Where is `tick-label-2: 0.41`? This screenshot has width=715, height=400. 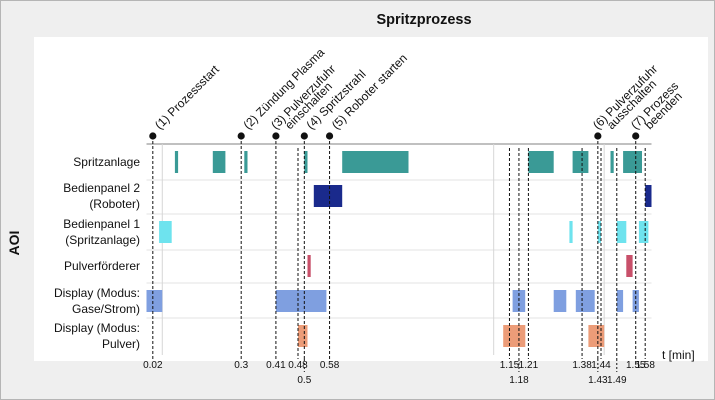 tick-label-2: 0.41 is located at coordinates (276, 365).